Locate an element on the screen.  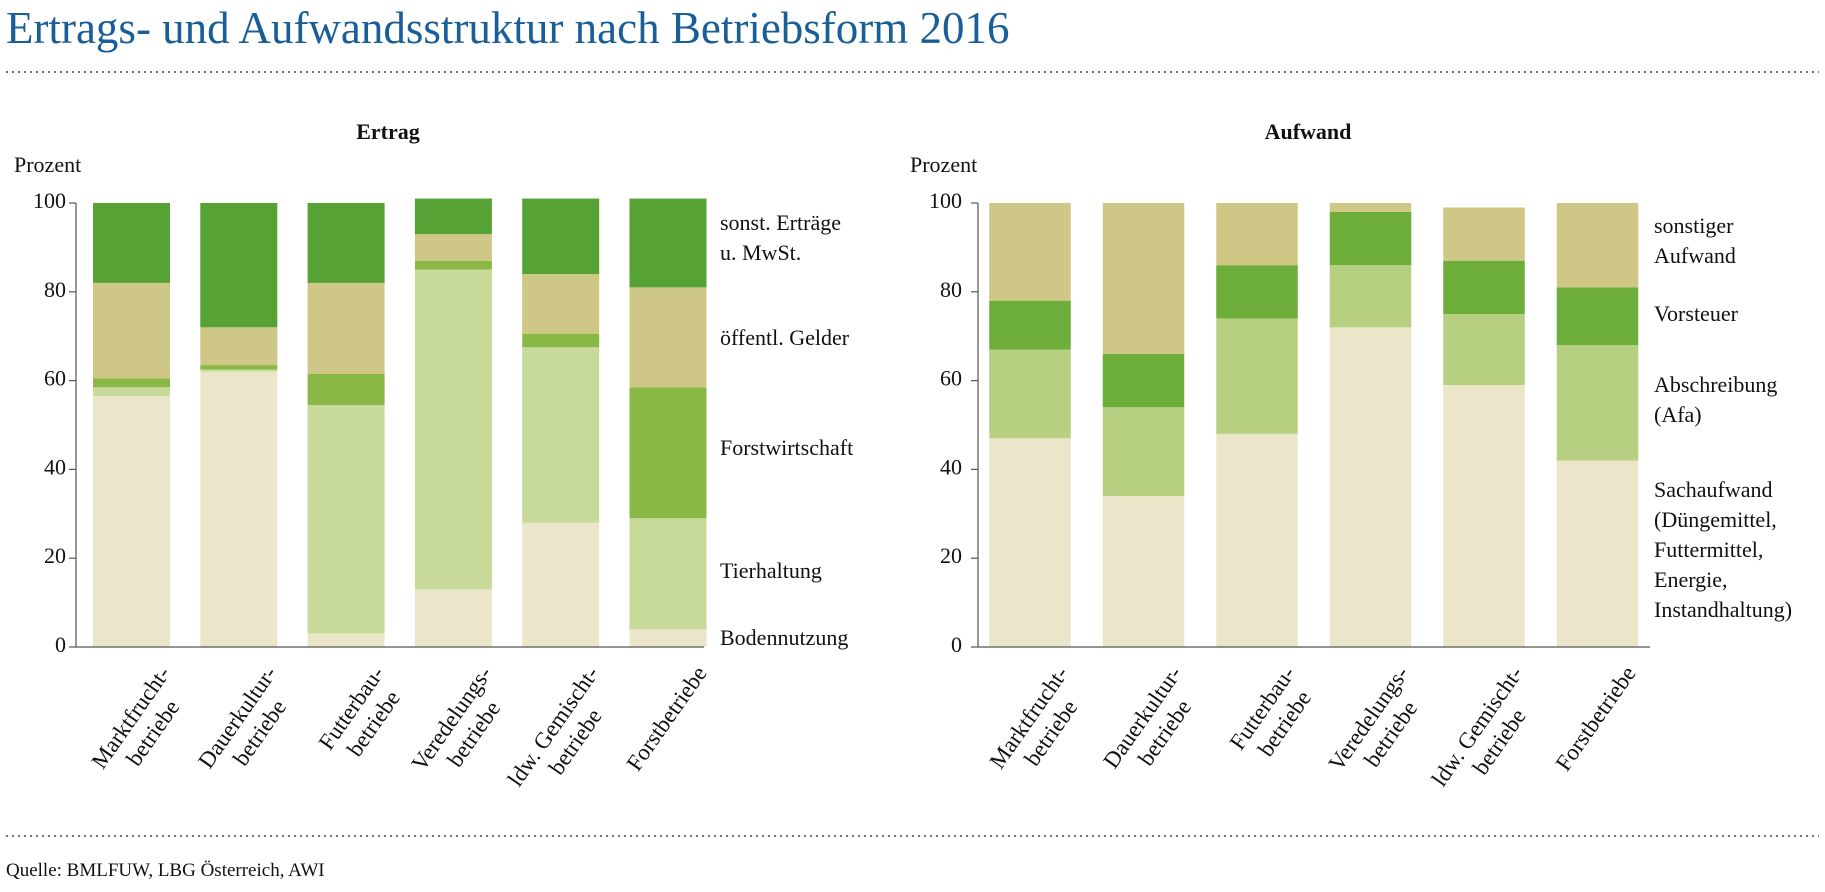
legend-label: Vorsteuer is located at coordinates (1696, 313).